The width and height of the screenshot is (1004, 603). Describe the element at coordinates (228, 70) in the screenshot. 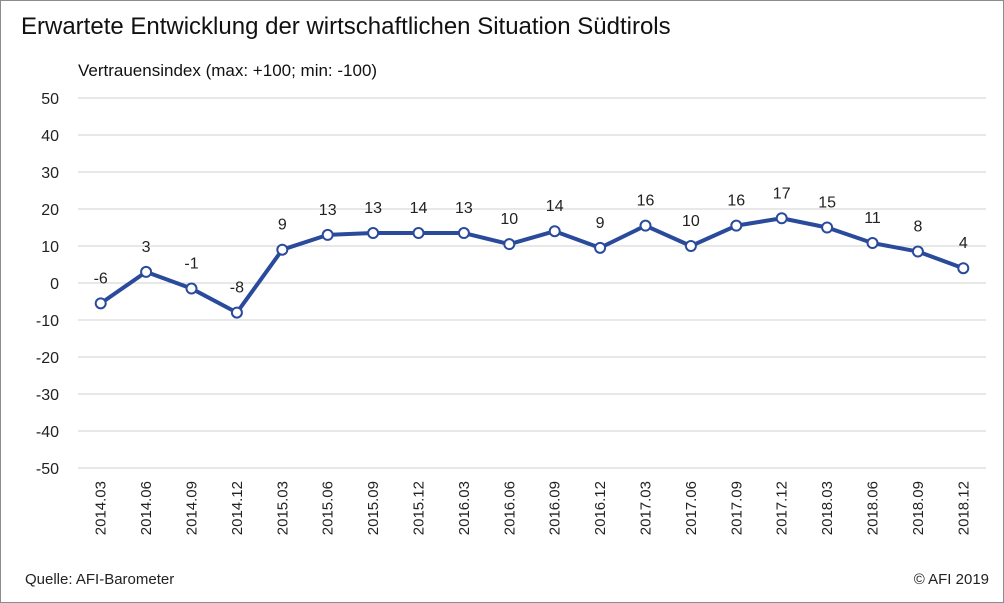

I see `y-axis-label: Vertrauensindex (max: +100; min: -100)` at that location.